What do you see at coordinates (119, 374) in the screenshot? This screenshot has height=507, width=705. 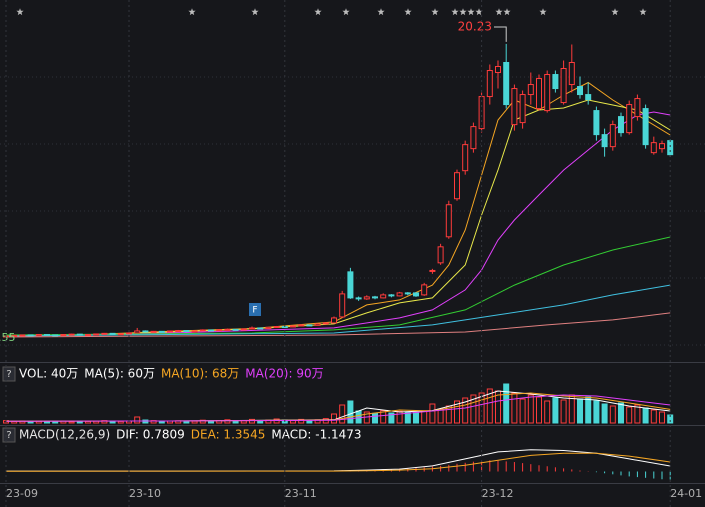 I see `legend-entry: MA(5): 60万` at bounding box center [119, 374].